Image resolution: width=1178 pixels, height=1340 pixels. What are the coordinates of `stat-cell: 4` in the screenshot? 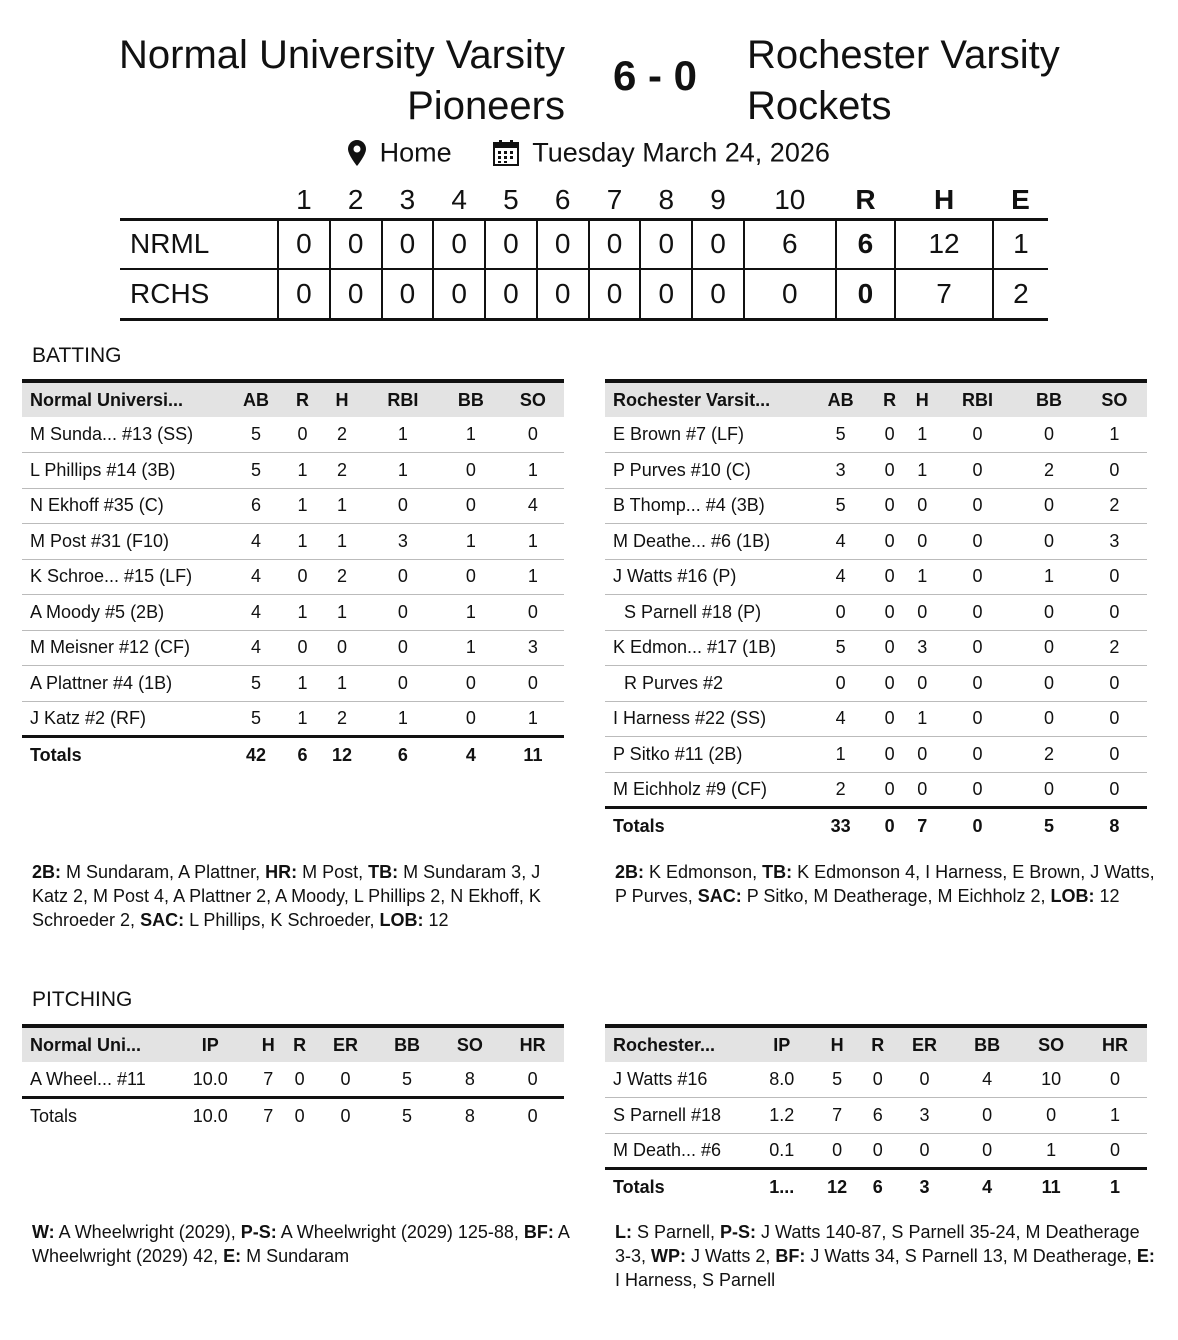 It's located at (256, 612).